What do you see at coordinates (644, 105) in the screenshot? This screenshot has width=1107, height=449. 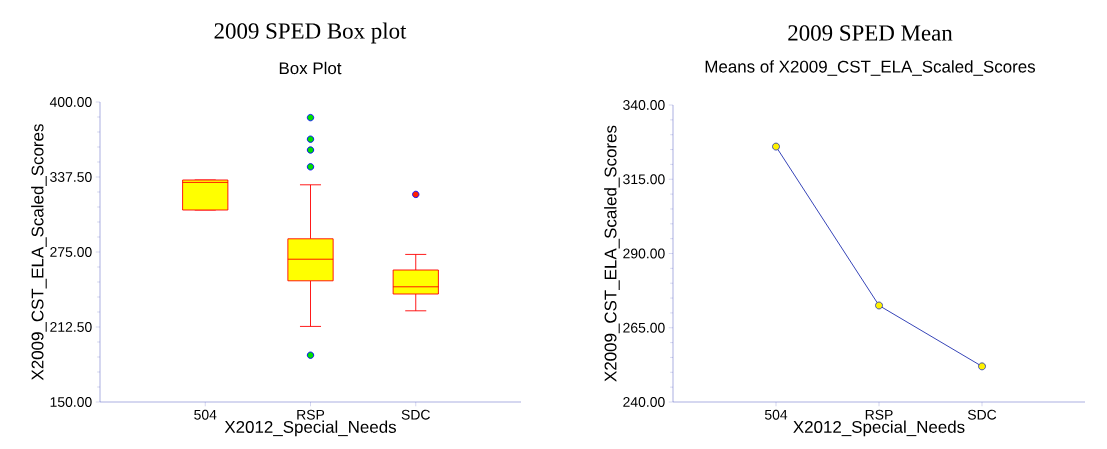 I see `y-tick-label: 340.00` at bounding box center [644, 105].